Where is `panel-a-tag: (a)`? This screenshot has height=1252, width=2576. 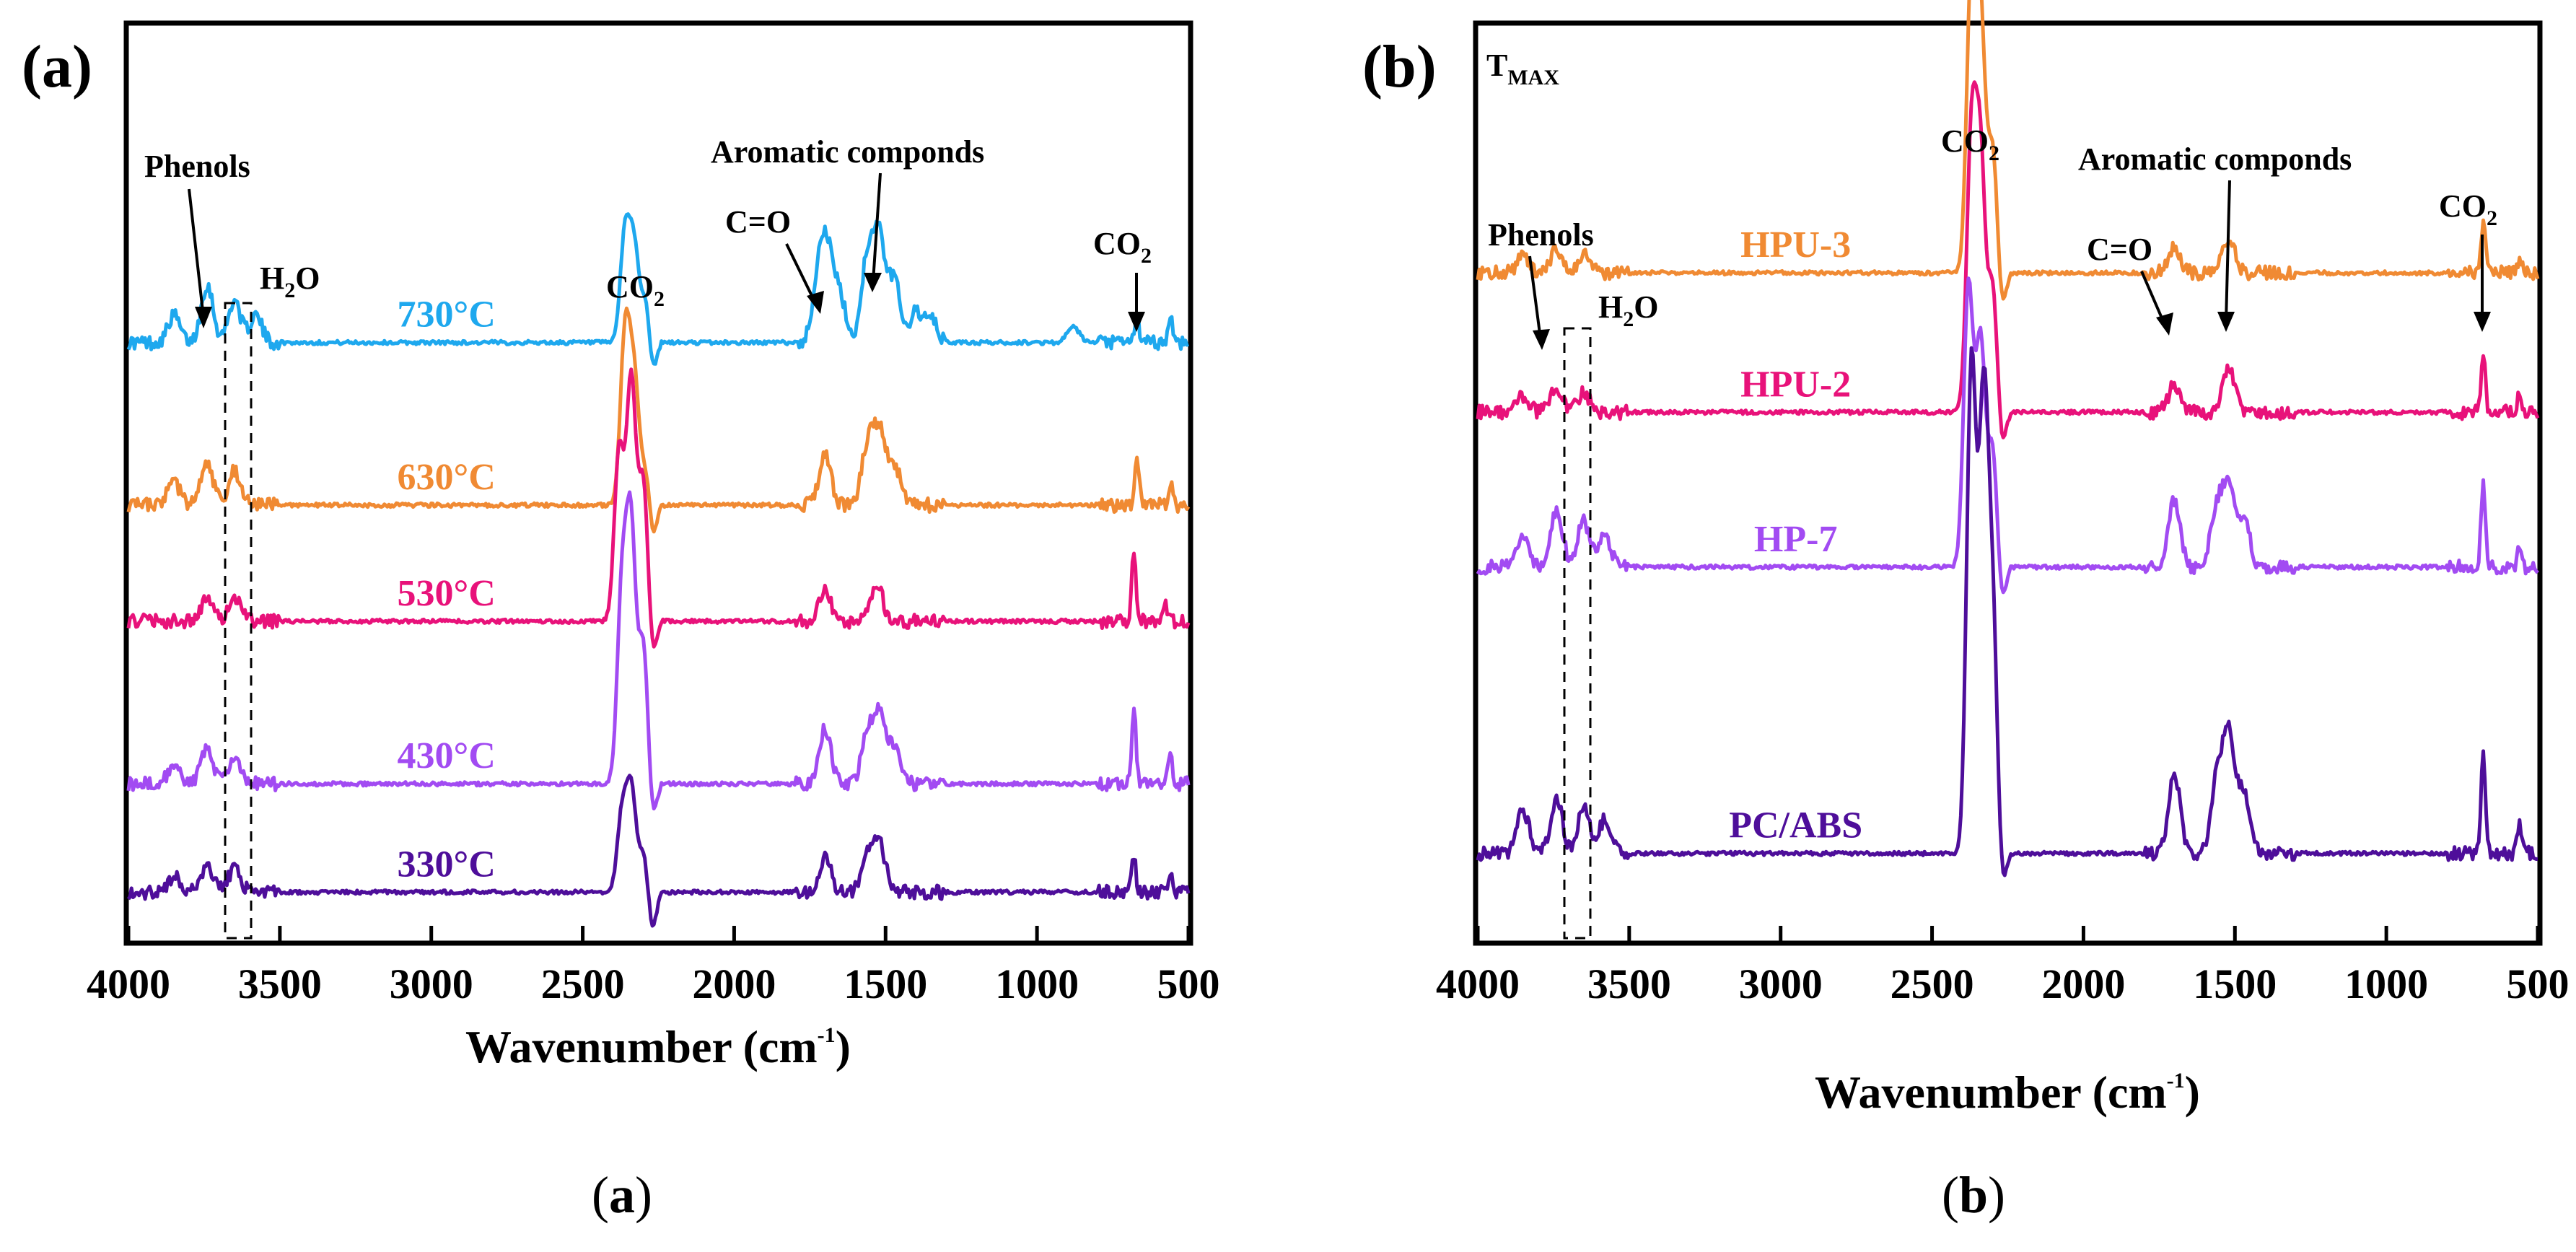
panel-a-tag: (a) is located at coordinates (57, 66).